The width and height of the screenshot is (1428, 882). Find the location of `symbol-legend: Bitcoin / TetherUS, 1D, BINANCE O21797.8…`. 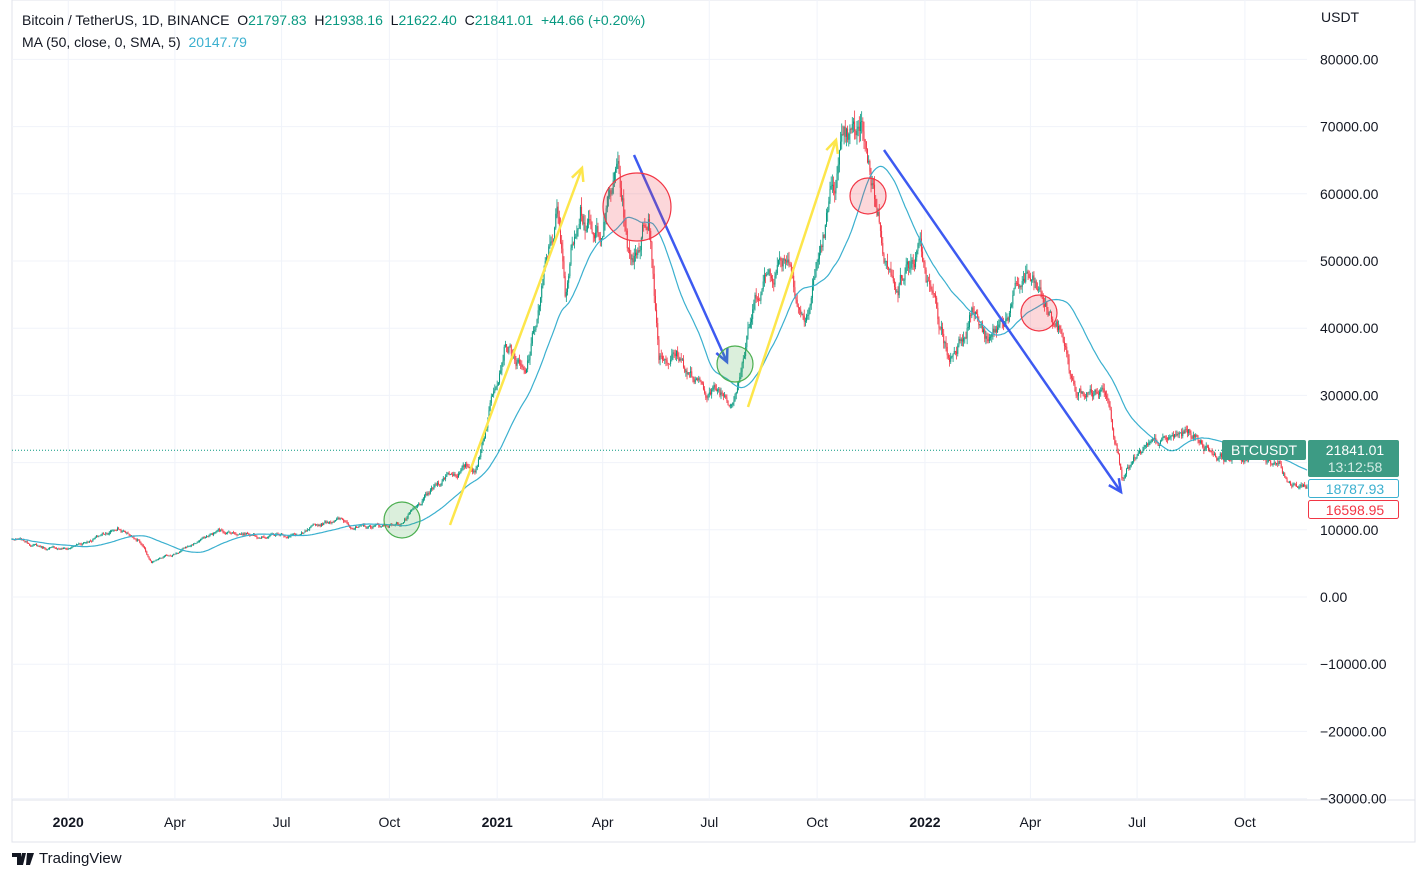

symbol-legend: Bitcoin / TetherUS, 1D, BINANCE O21797.8… is located at coordinates (333, 20).